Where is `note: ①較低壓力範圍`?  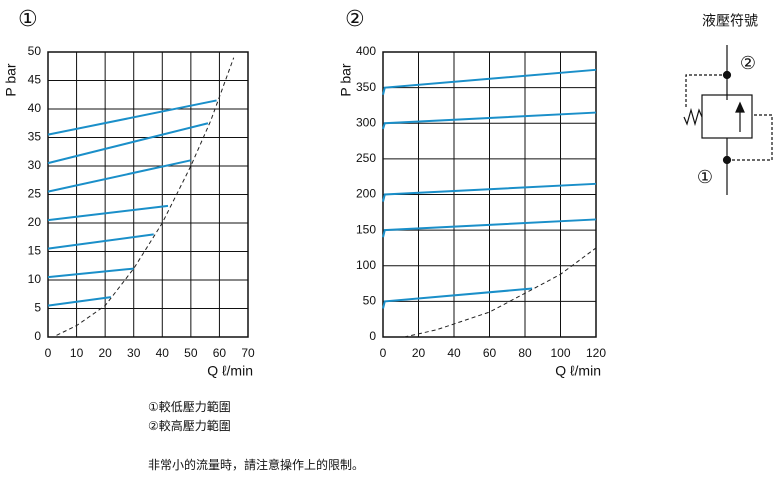 note: ①較低壓力範圍 is located at coordinates (189, 406).